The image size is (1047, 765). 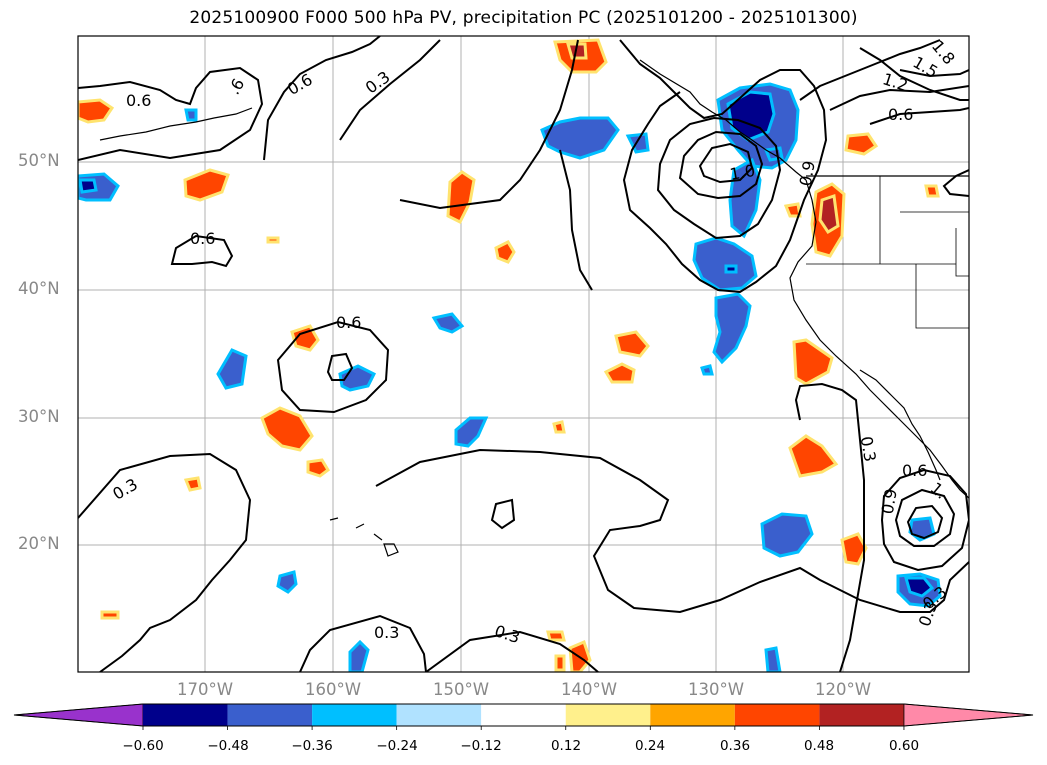 What do you see at coordinates (39, 543) in the screenshot?
I see `lat-label: 20°N` at bounding box center [39, 543].